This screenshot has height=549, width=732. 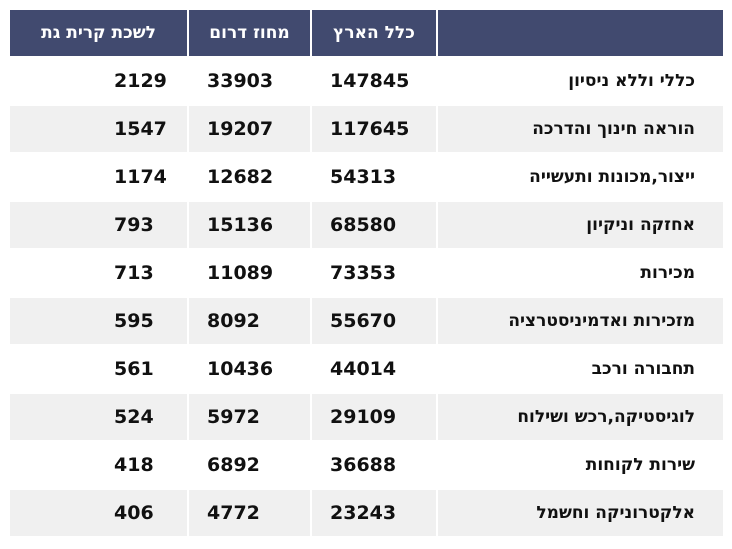 What do you see at coordinates (373, 320) in the screenshot?
I see `cell-national: 55670` at bounding box center [373, 320].